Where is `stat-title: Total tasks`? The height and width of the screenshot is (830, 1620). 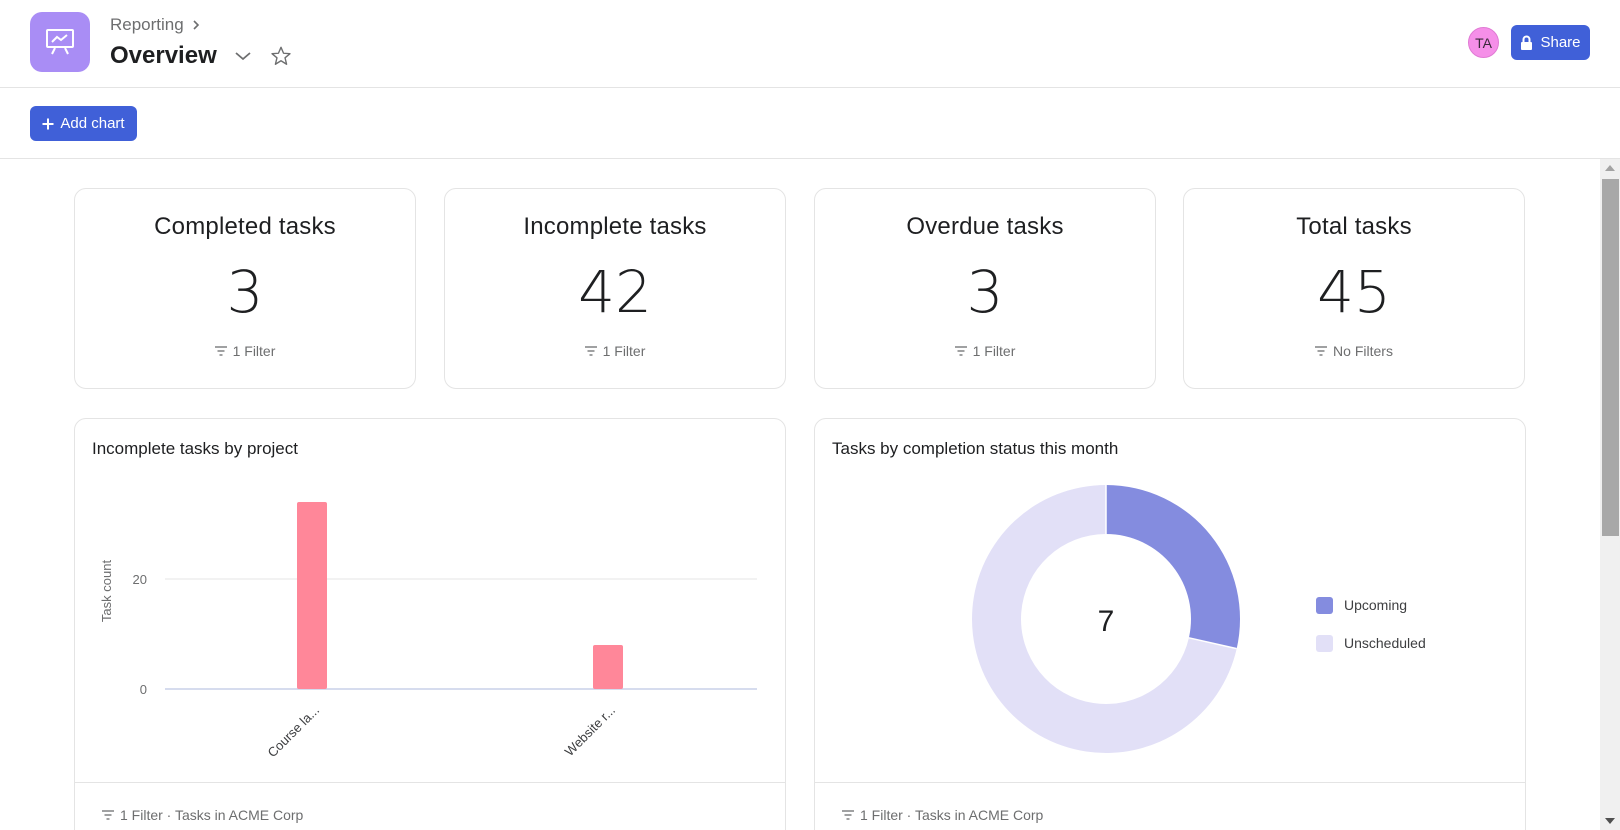 stat-title: Total tasks is located at coordinates (1354, 226).